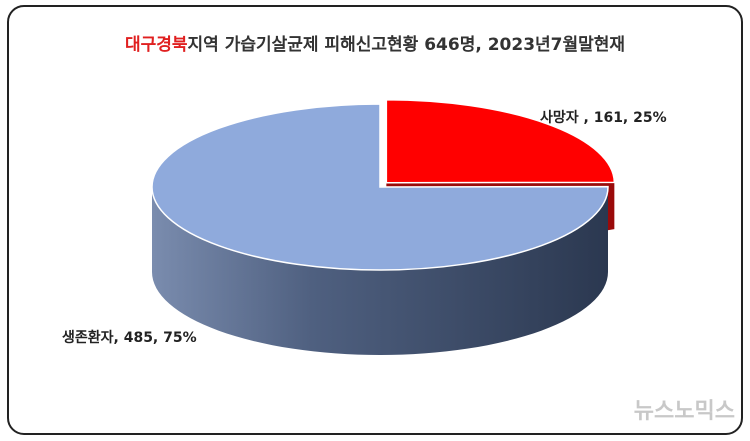 The width and height of the screenshot is (750, 441). What do you see at coordinates (684, 411) in the screenshot?
I see `watermark: 뉴스노믹스` at bounding box center [684, 411].